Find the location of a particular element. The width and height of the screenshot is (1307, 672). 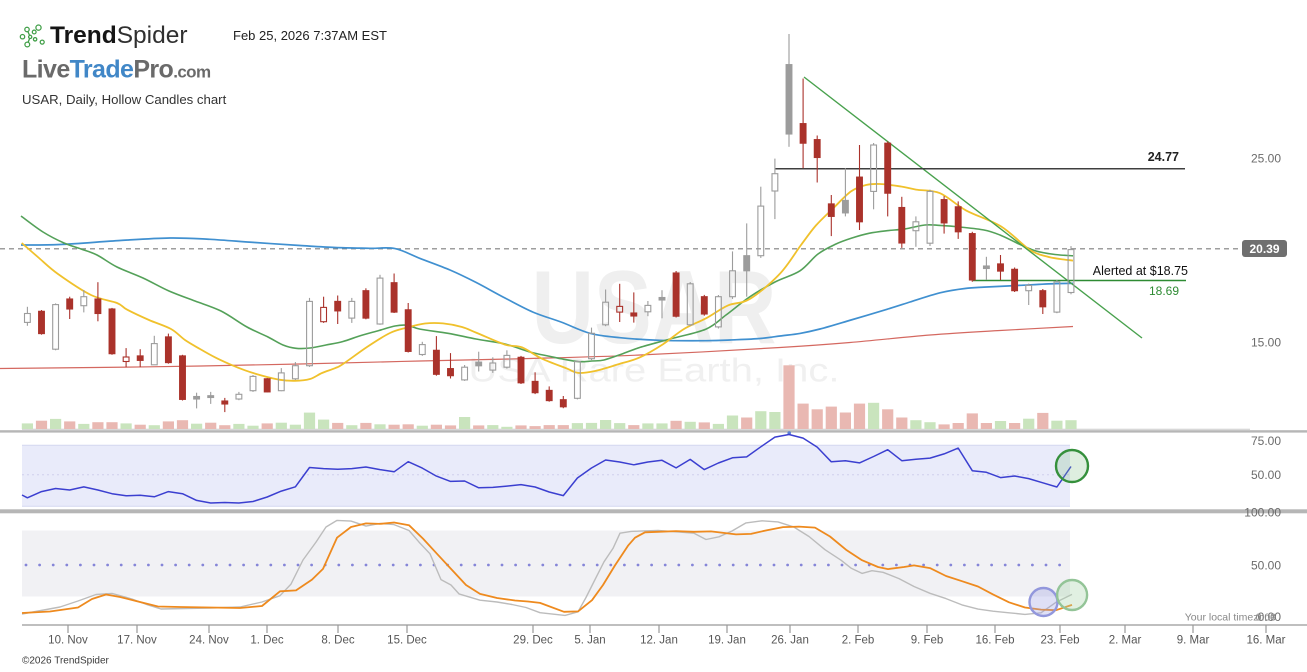

svg-text: 24. Nov is located at coordinates (209, 641).